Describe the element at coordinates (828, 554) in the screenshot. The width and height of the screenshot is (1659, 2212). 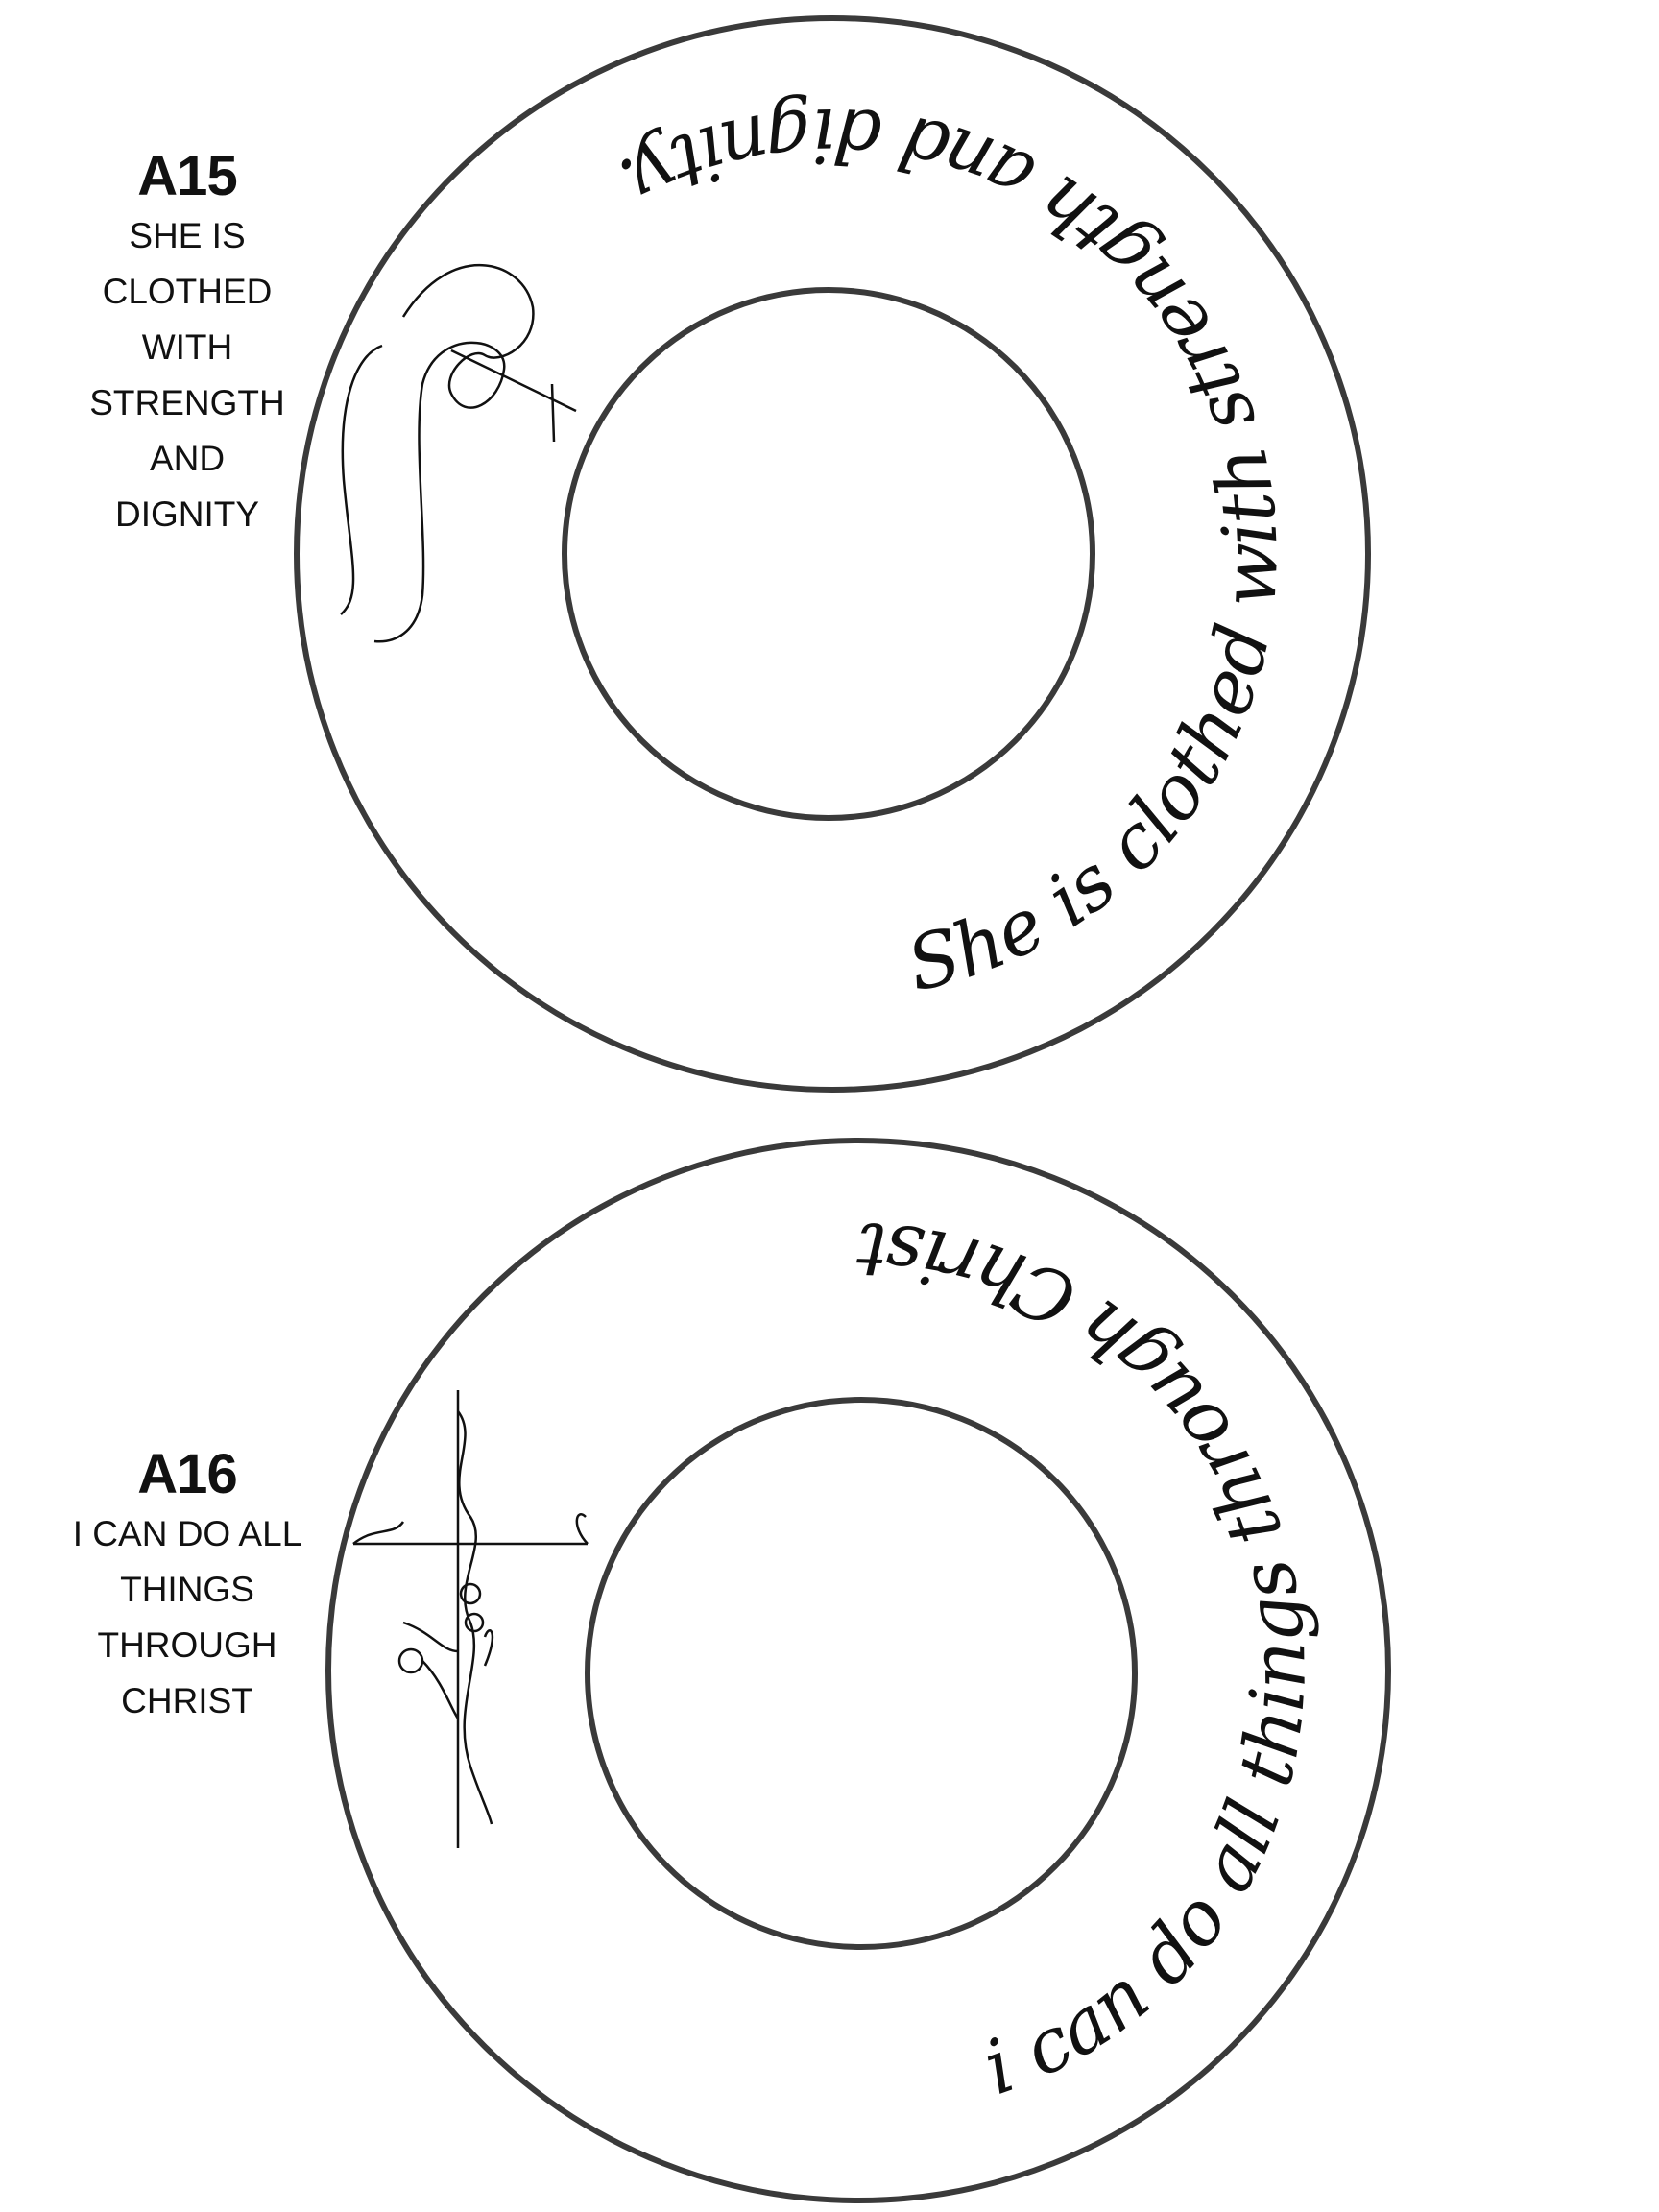
I see `inner-circle` at that location.